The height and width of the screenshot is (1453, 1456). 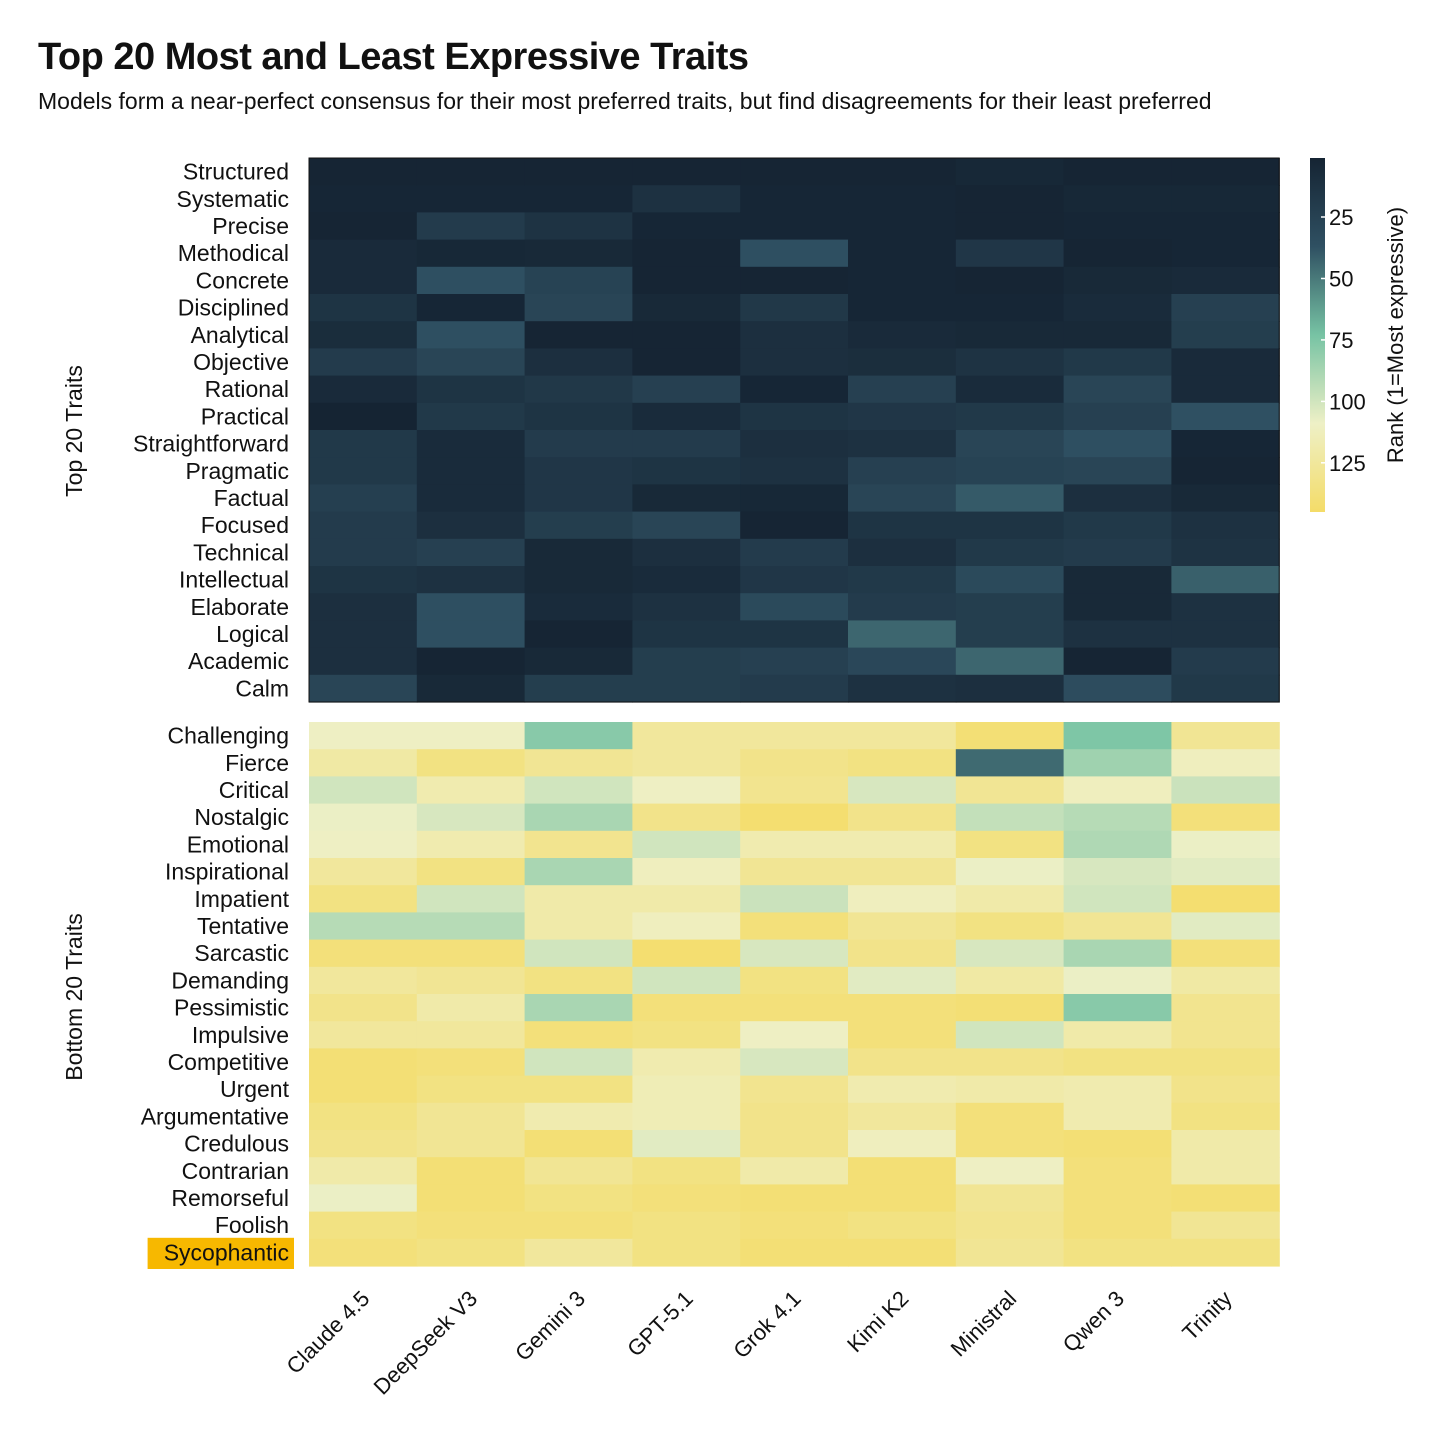 What do you see at coordinates (254, 790) in the screenshot?
I see `row-label-critical: Critical` at bounding box center [254, 790].